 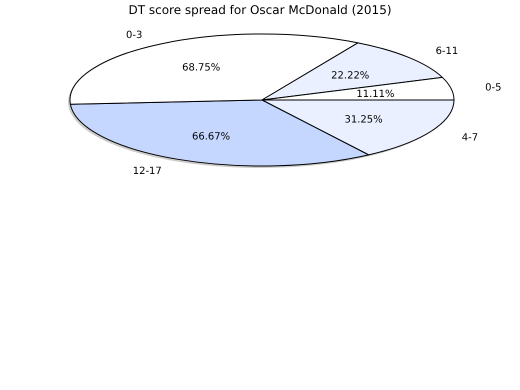 I want to click on chart-title: DT score spread for Oscar McDonald (2015), so click(x=260, y=10).